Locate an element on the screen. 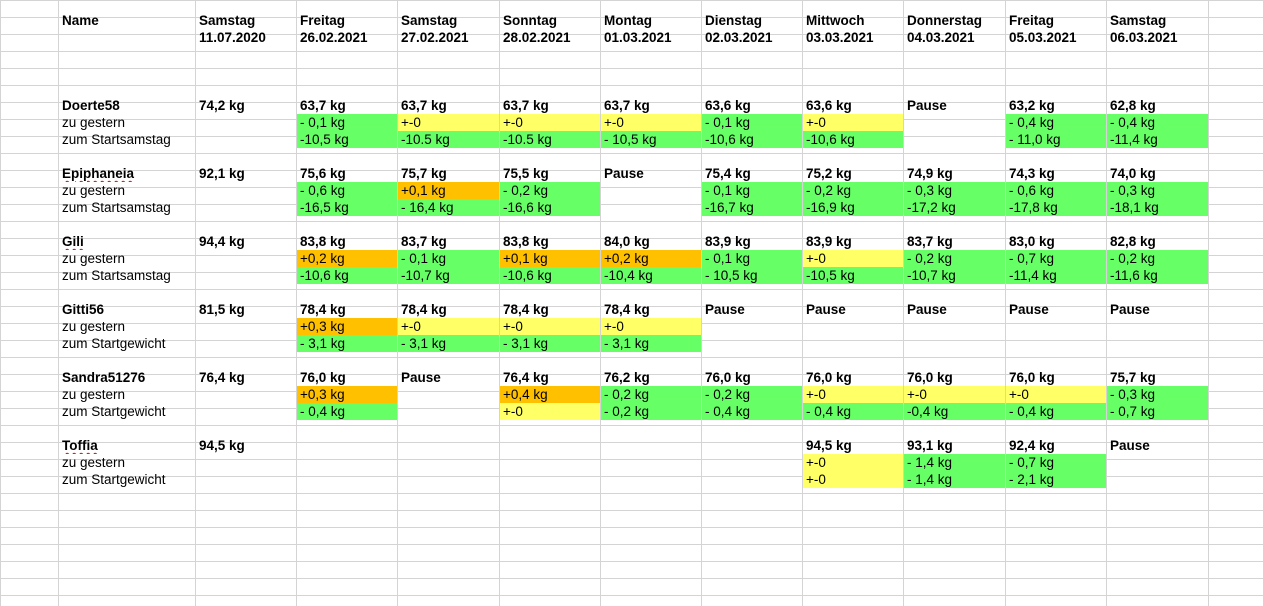 This screenshot has height=606, width=1263. change-cell: -10.5 kg is located at coordinates (550, 139).